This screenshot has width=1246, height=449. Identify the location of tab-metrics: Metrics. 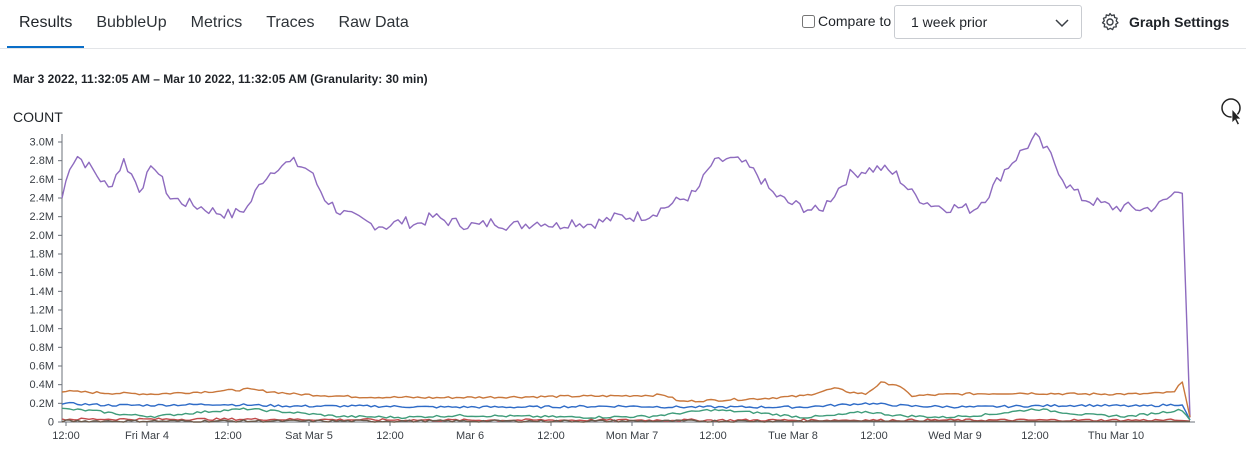
(216, 22).